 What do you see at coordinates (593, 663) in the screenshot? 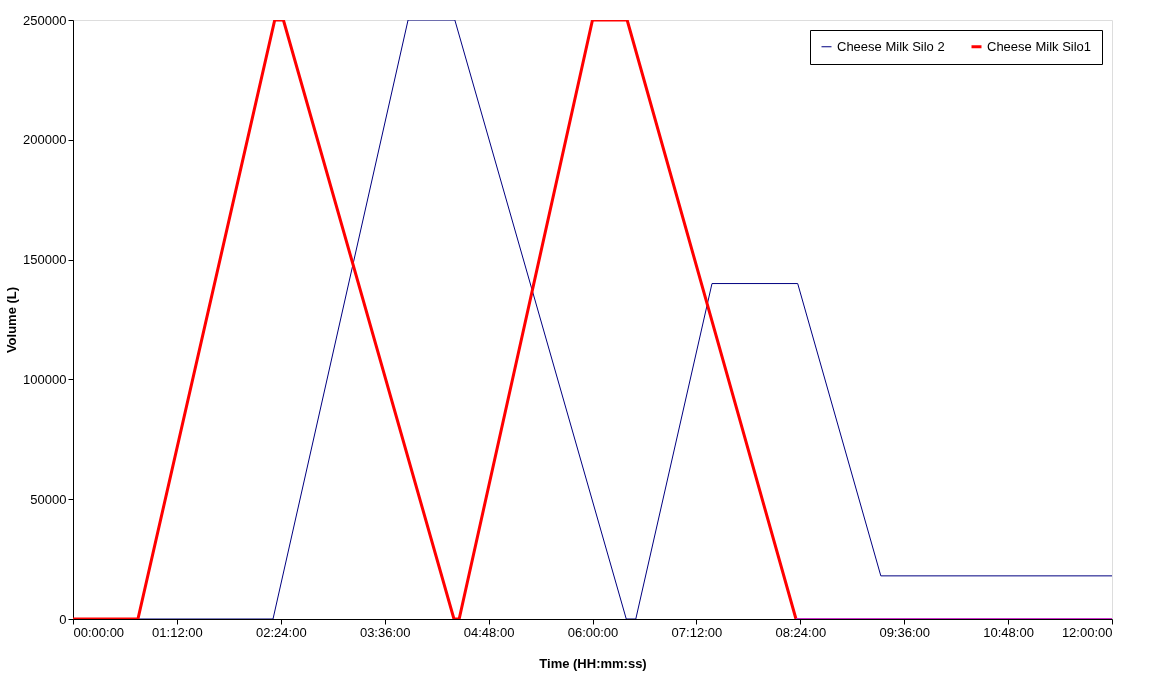
I see `x-axis-title: Time (HH:mm:ss)` at bounding box center [593, 663].